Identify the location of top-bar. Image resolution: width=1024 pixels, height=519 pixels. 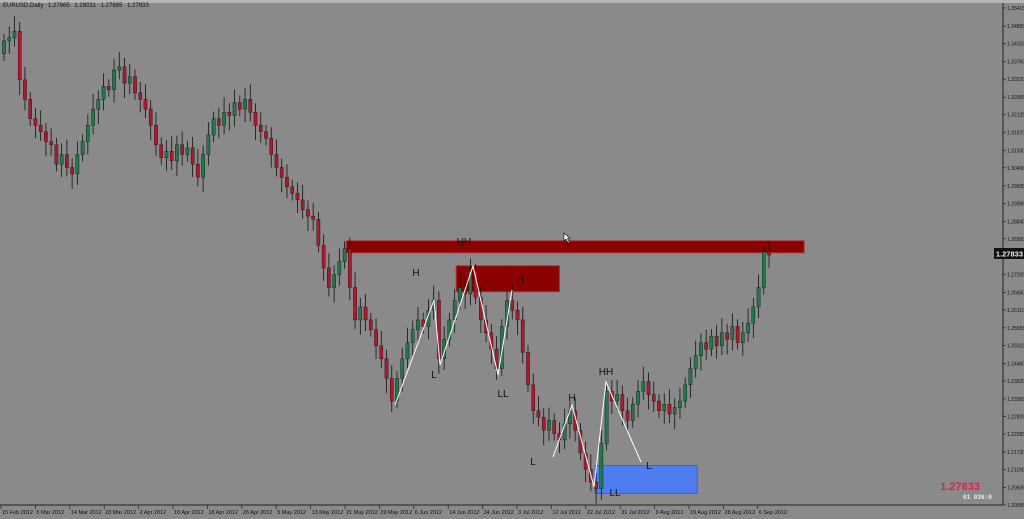
(512, 1).